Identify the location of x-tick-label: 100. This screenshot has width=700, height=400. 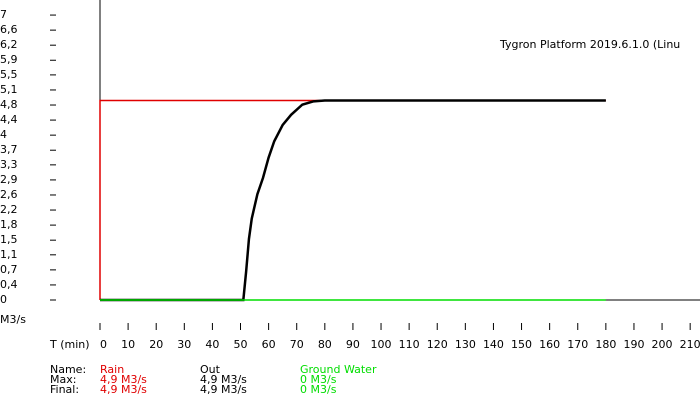
(381, 344).